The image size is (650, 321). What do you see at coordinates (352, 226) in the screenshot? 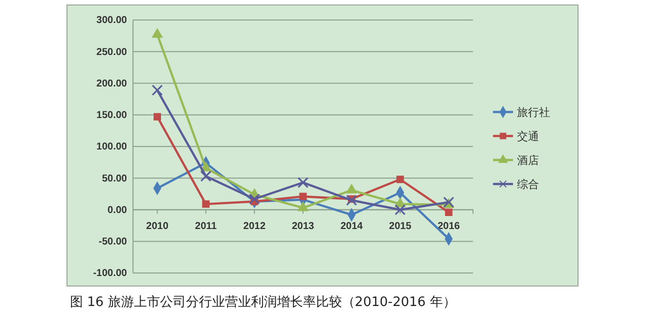
I see `x-tick-label: 2014` at bounding box center [352, 226].